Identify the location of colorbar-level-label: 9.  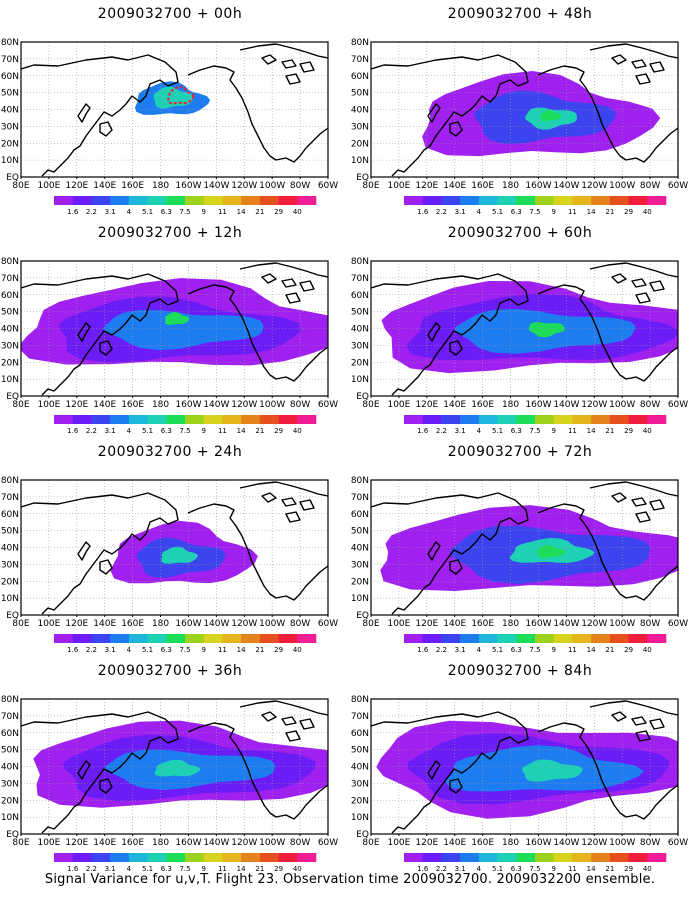
(553, 431).